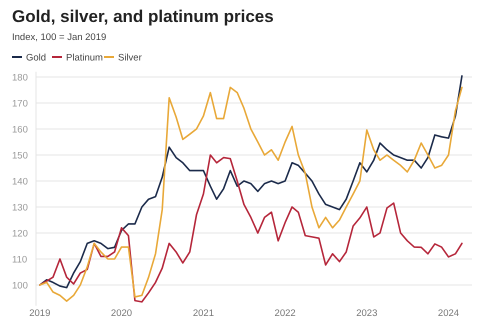  I want to click on y-tick-label: 180, so click(20, 78).